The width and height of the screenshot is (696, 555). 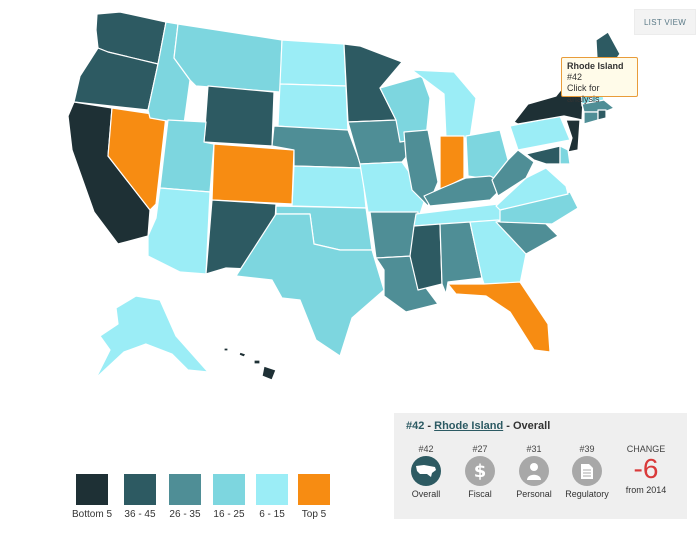 I want to click on legend-item-6-15: 6 - 15, so click(x=272, y=497).